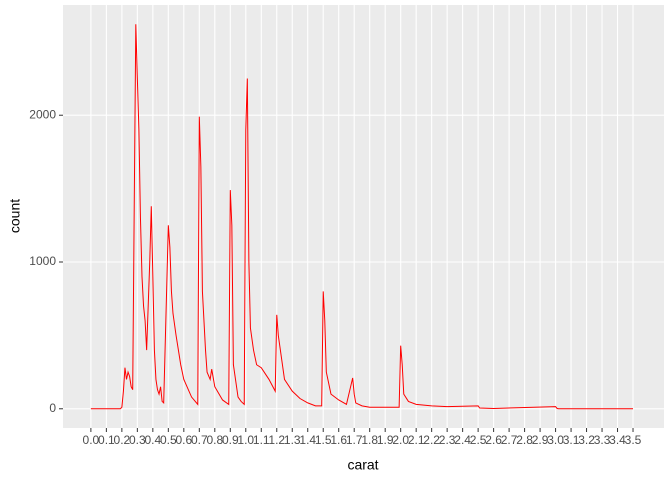 This screenshot has width=672, height=480. What do you see at coordinates (462, 440) in the screenshot?
I see `x-tick-label: 2.4` at bounding box center [462, 440].